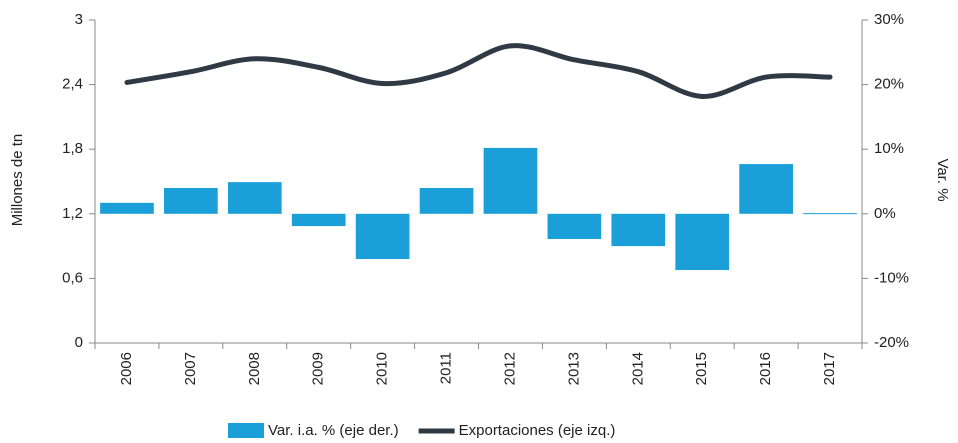 The image size is (958, 443). Describe the element at coordinates (254, 368) in the screenshot. I see `x-tick-label: 2008` at that location.